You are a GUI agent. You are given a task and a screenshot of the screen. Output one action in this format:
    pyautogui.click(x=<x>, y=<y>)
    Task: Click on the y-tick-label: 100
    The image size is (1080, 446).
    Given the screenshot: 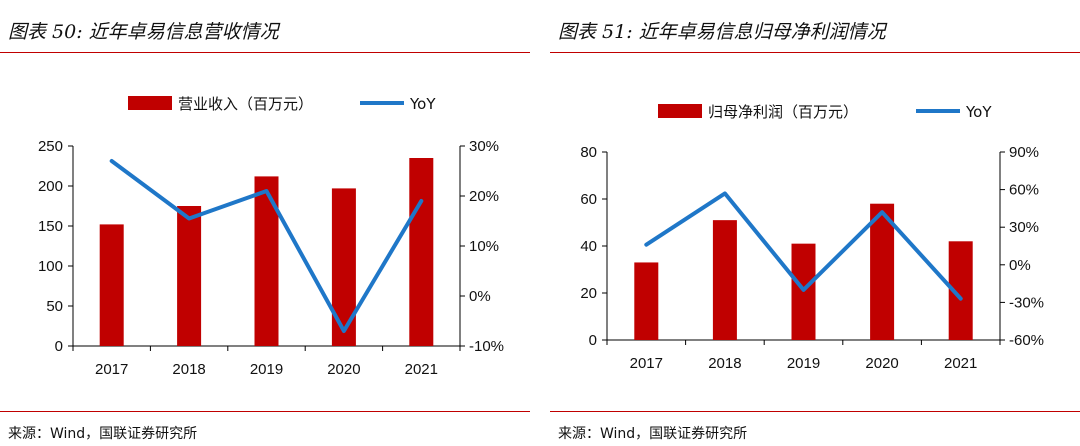 What is the action you would take?
    pyautogui.click(x=50, y=266)
    